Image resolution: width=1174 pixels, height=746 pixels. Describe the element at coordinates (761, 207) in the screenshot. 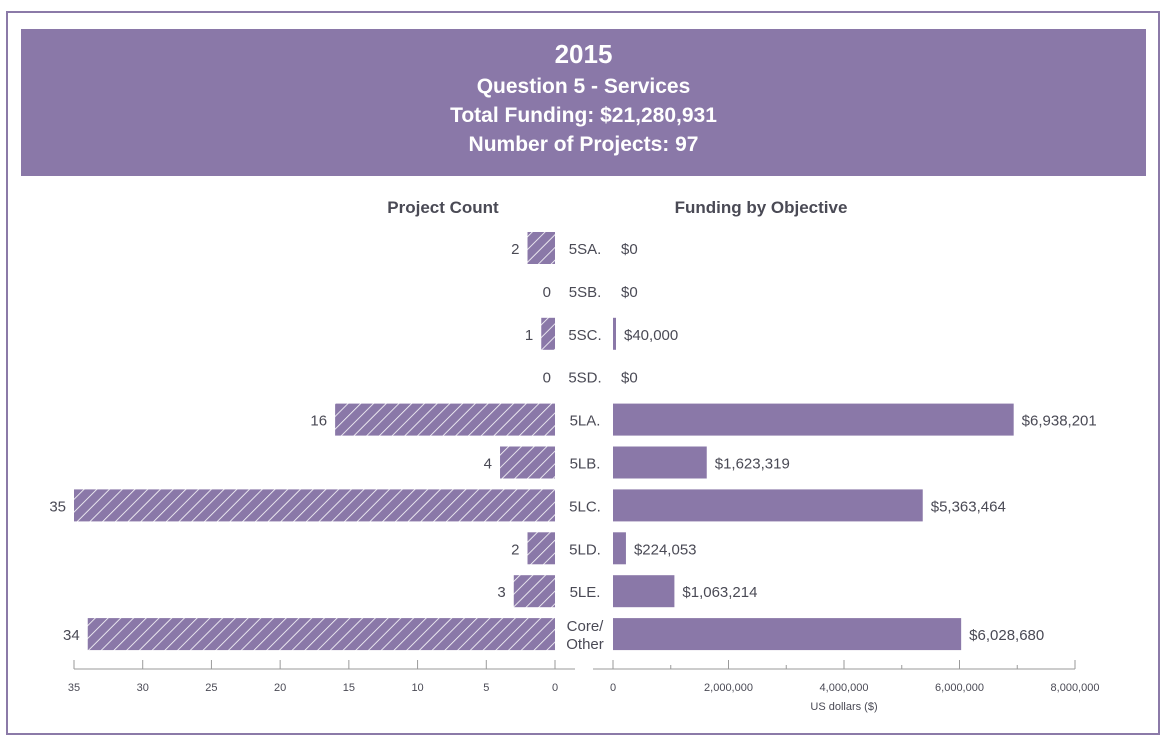

I see `funding-title: Funding by Objective` at that location.